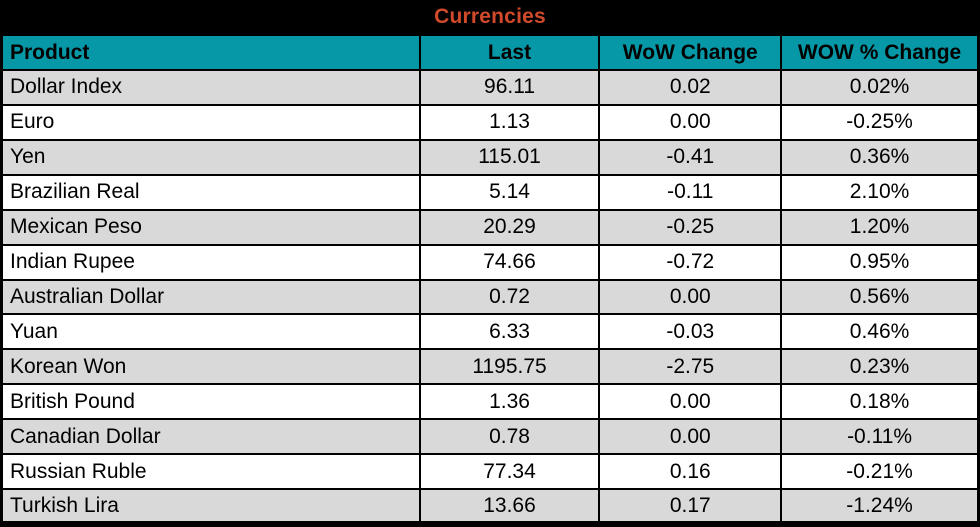  I want to click on table-row: Euro 1.13 0.00 -0.25%, so click(490, 122).